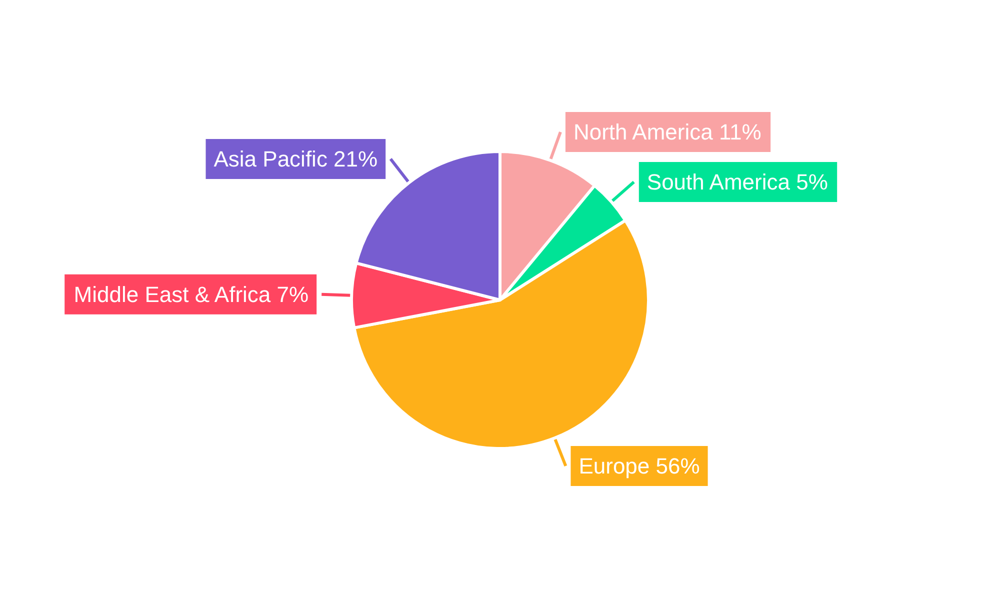  I want to click on slice-label: Europe 56%, so click(639, 465).